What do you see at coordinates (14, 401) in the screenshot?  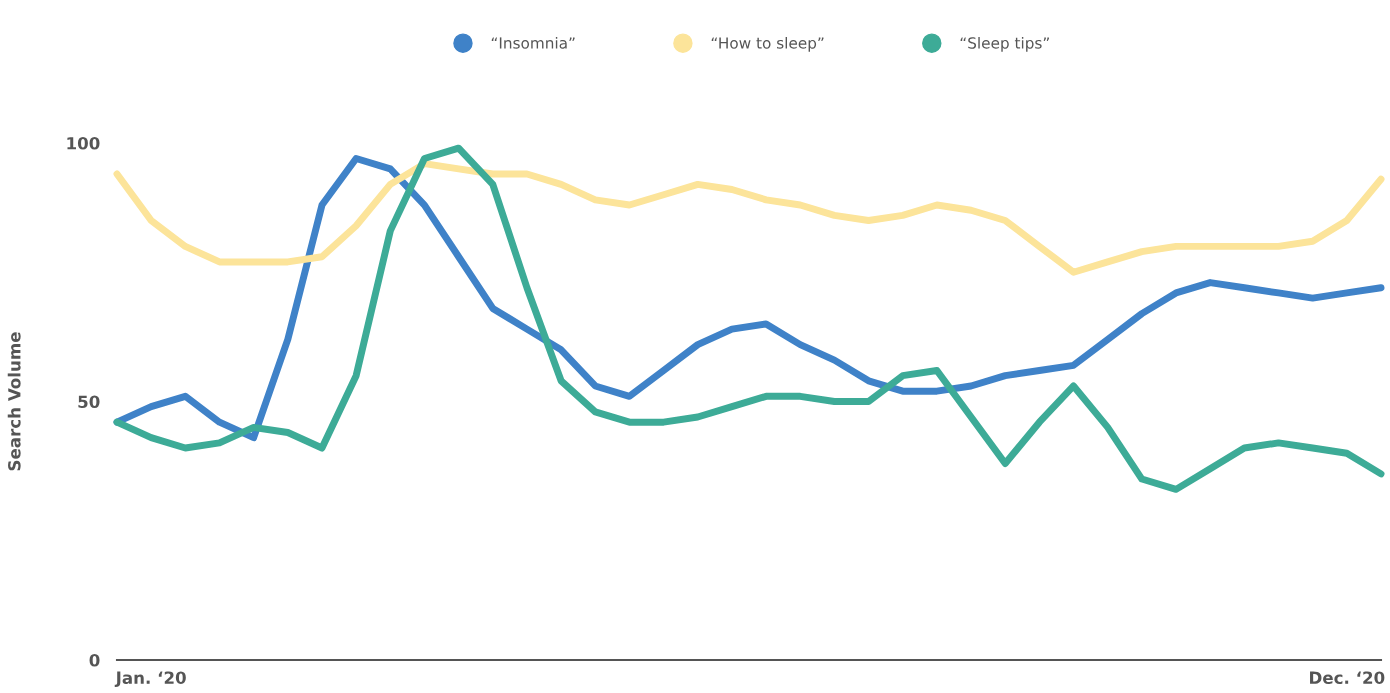 I see `y-axis-title: Search Volume` at bounding box center [14, 401].